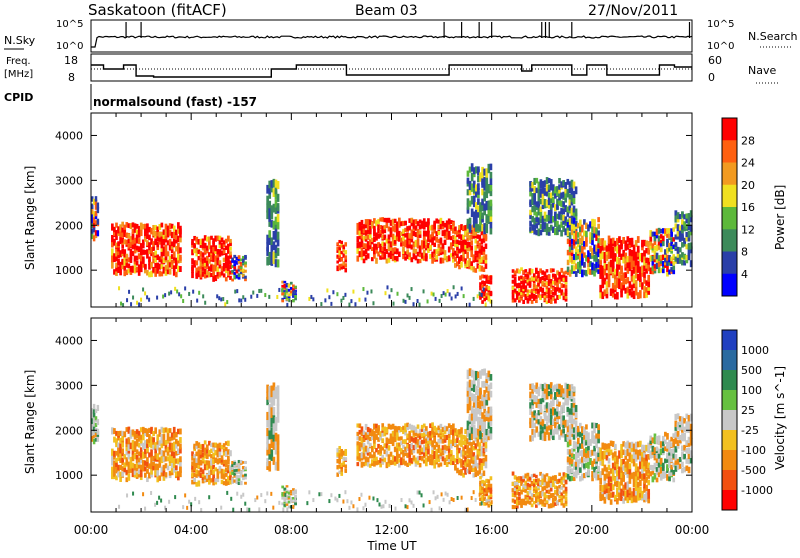 The image size is (800, 558). I want to click on y-tick-label: 3000, so click(69, 180).